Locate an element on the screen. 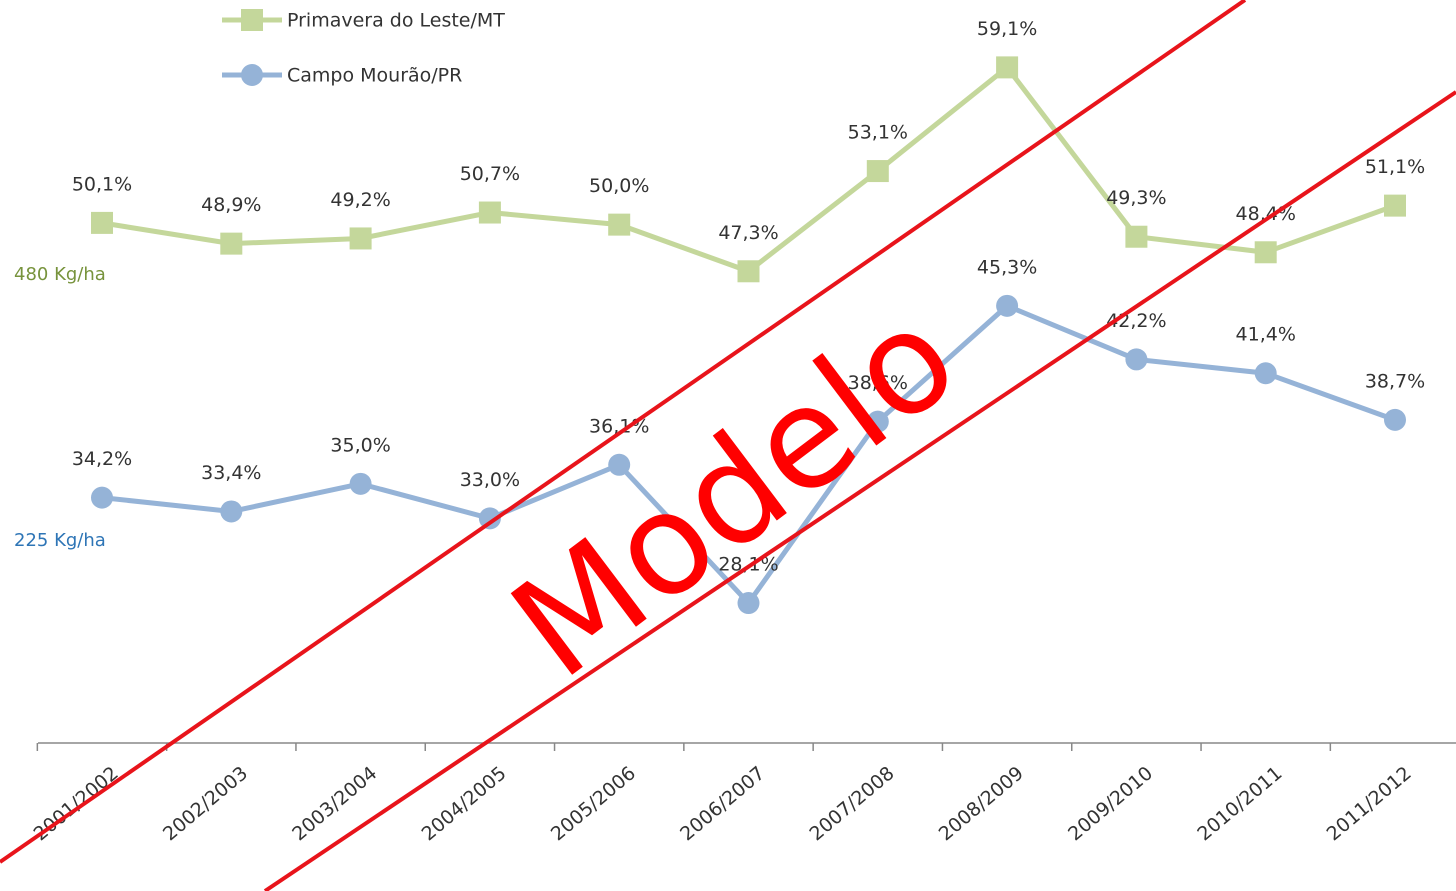  x-tick-label: 2010/2011 is located at coordinates (1239, 803).